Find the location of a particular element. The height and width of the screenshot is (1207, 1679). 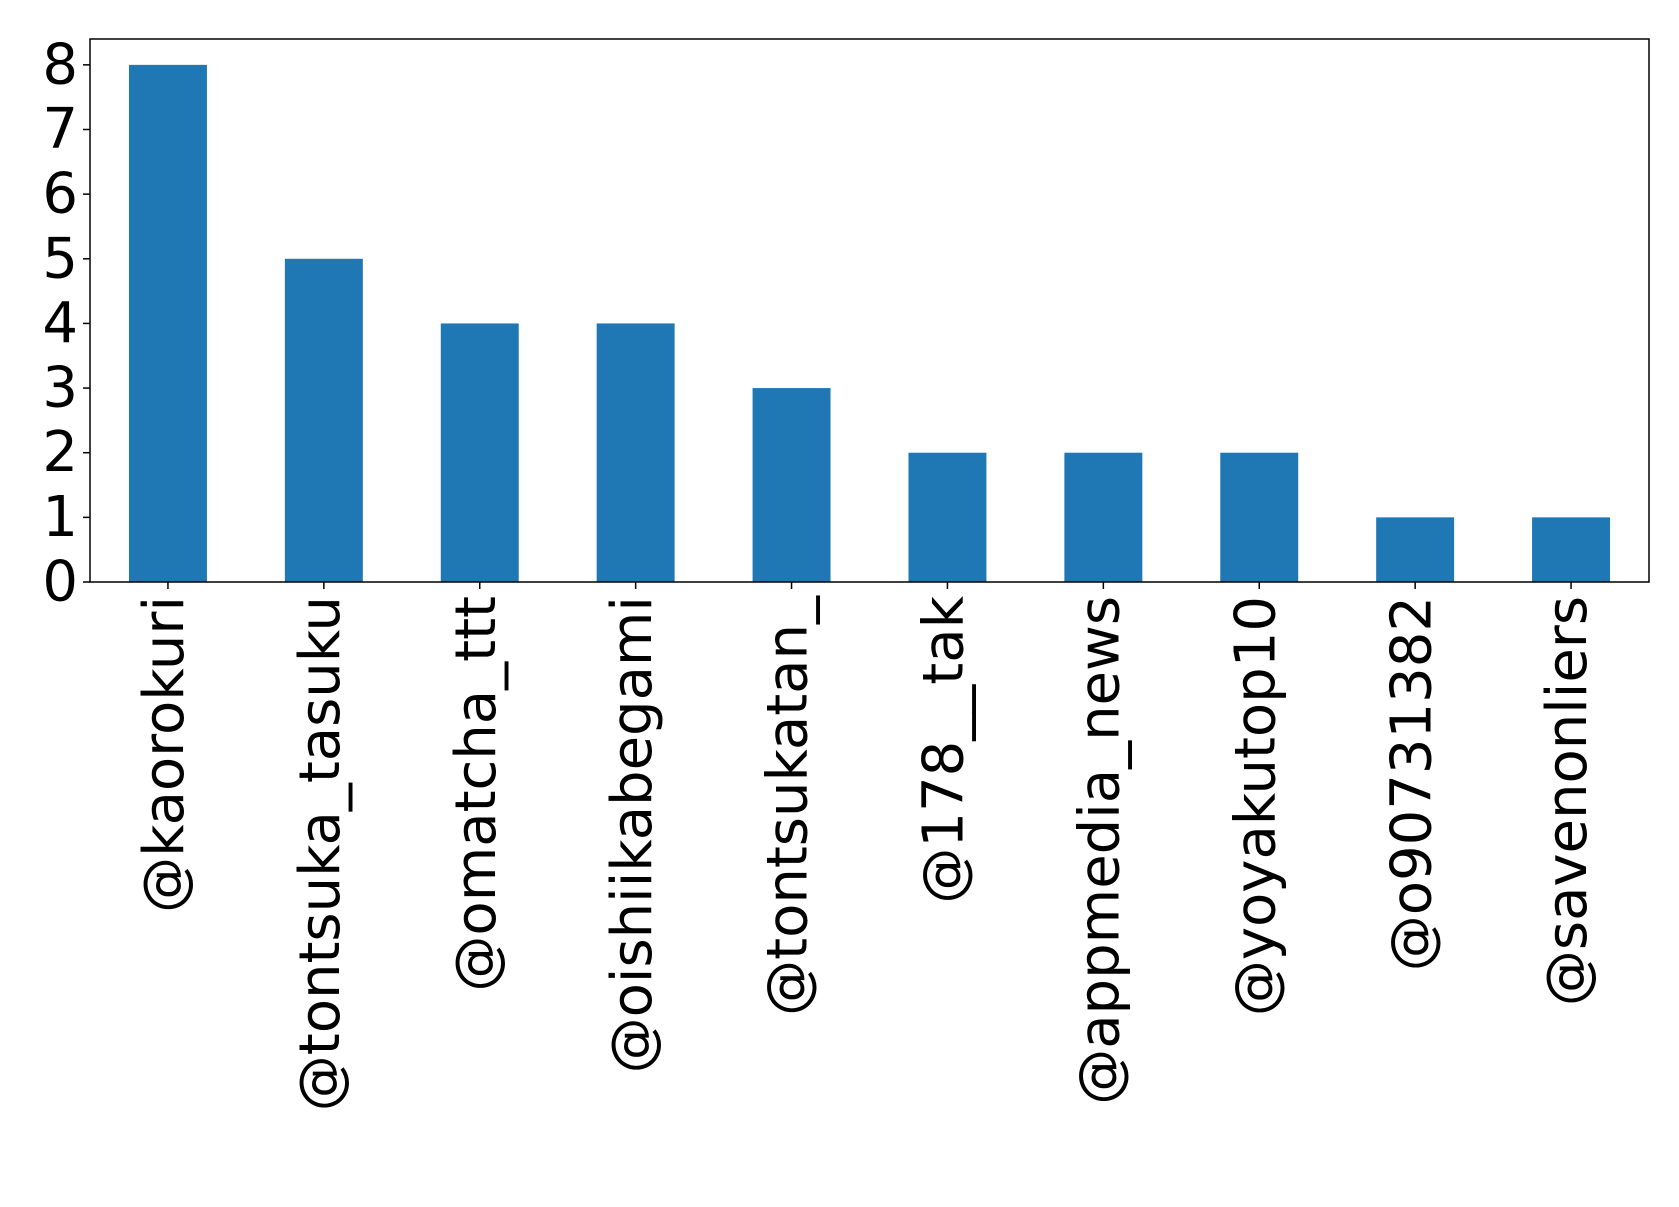

y-tick-label: 5 is located at coordinates (60, 258).